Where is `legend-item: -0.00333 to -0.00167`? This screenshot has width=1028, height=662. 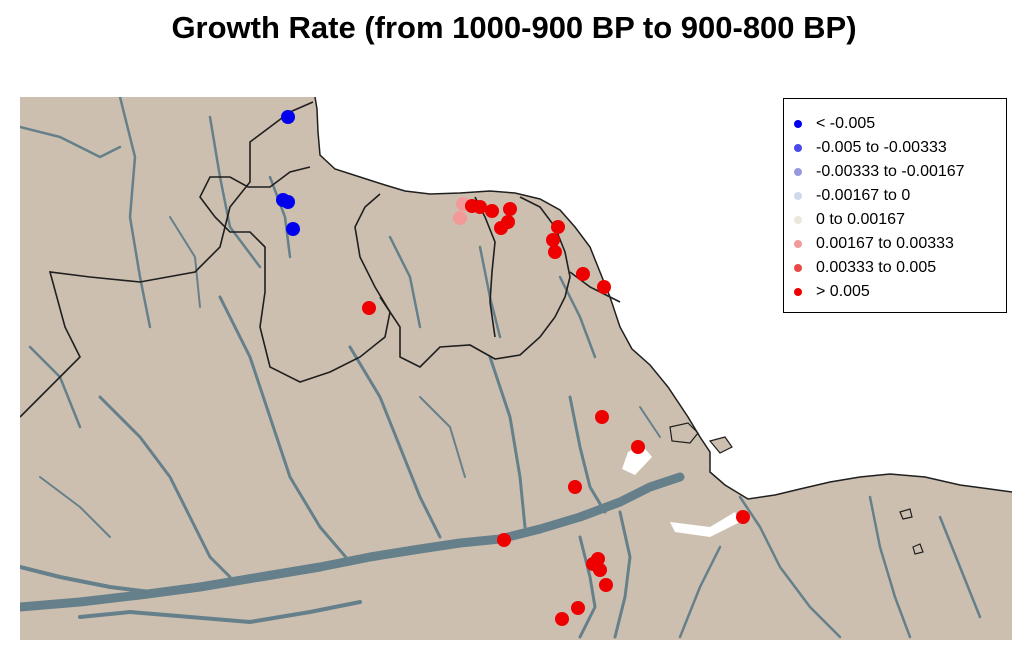
legend-item: -0.00333 to -0.00167 is located at coordinates (879, 172).